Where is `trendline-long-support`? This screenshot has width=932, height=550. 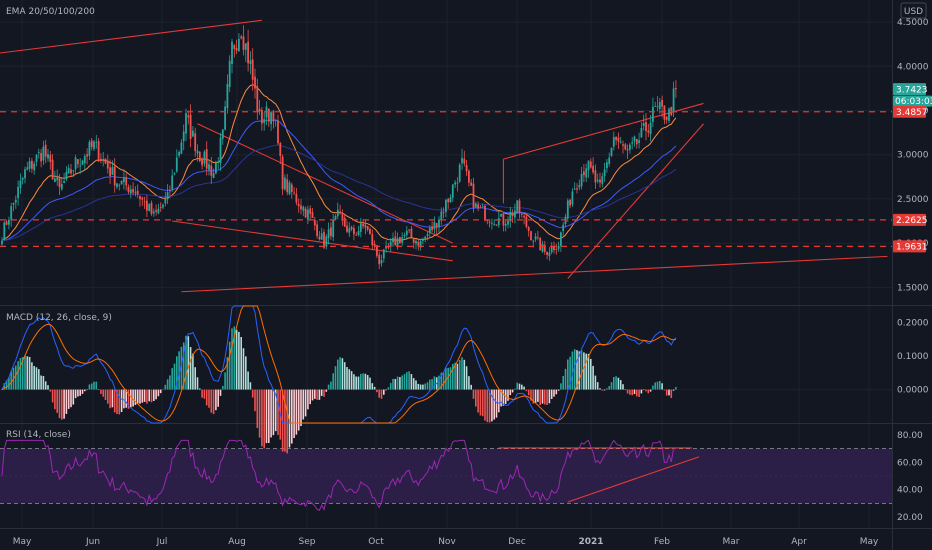
trendline-long-support is located at coordinates (534, 274).